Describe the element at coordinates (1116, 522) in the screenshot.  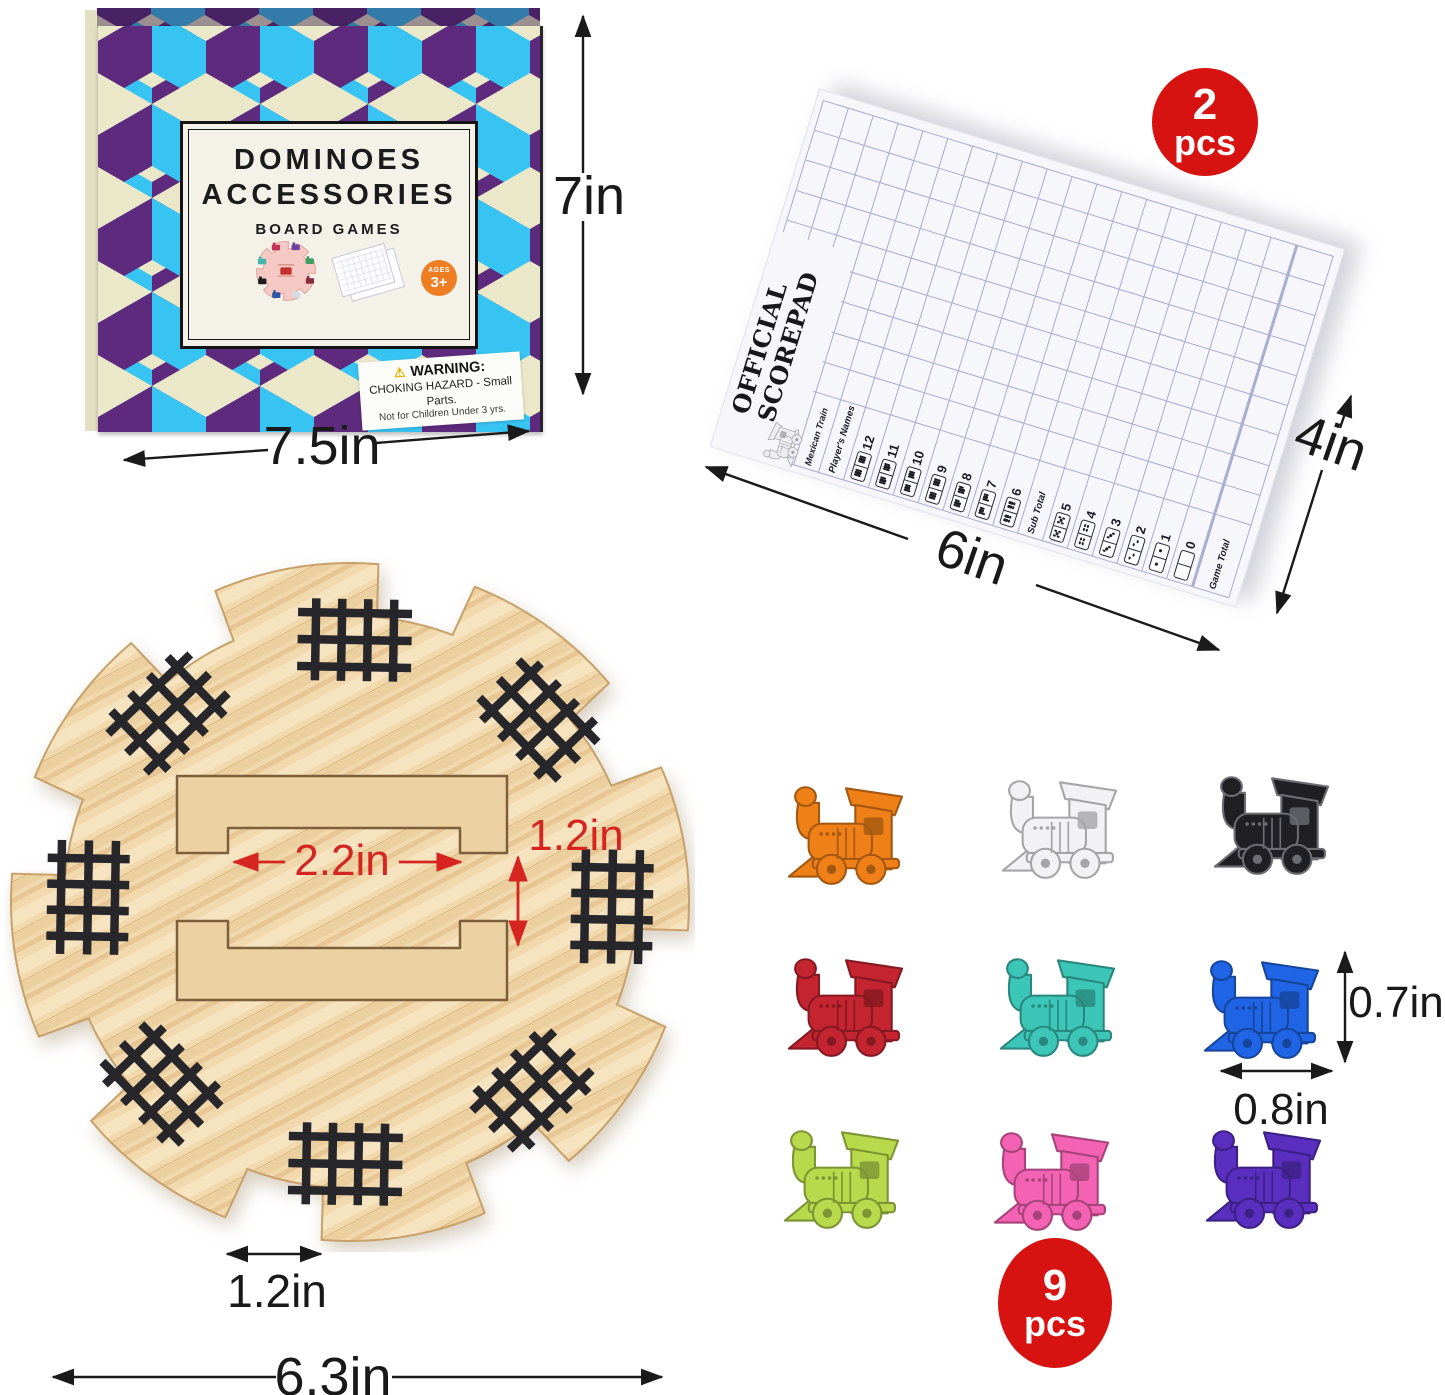
I see `scorepad-row-label: 3` at that location.